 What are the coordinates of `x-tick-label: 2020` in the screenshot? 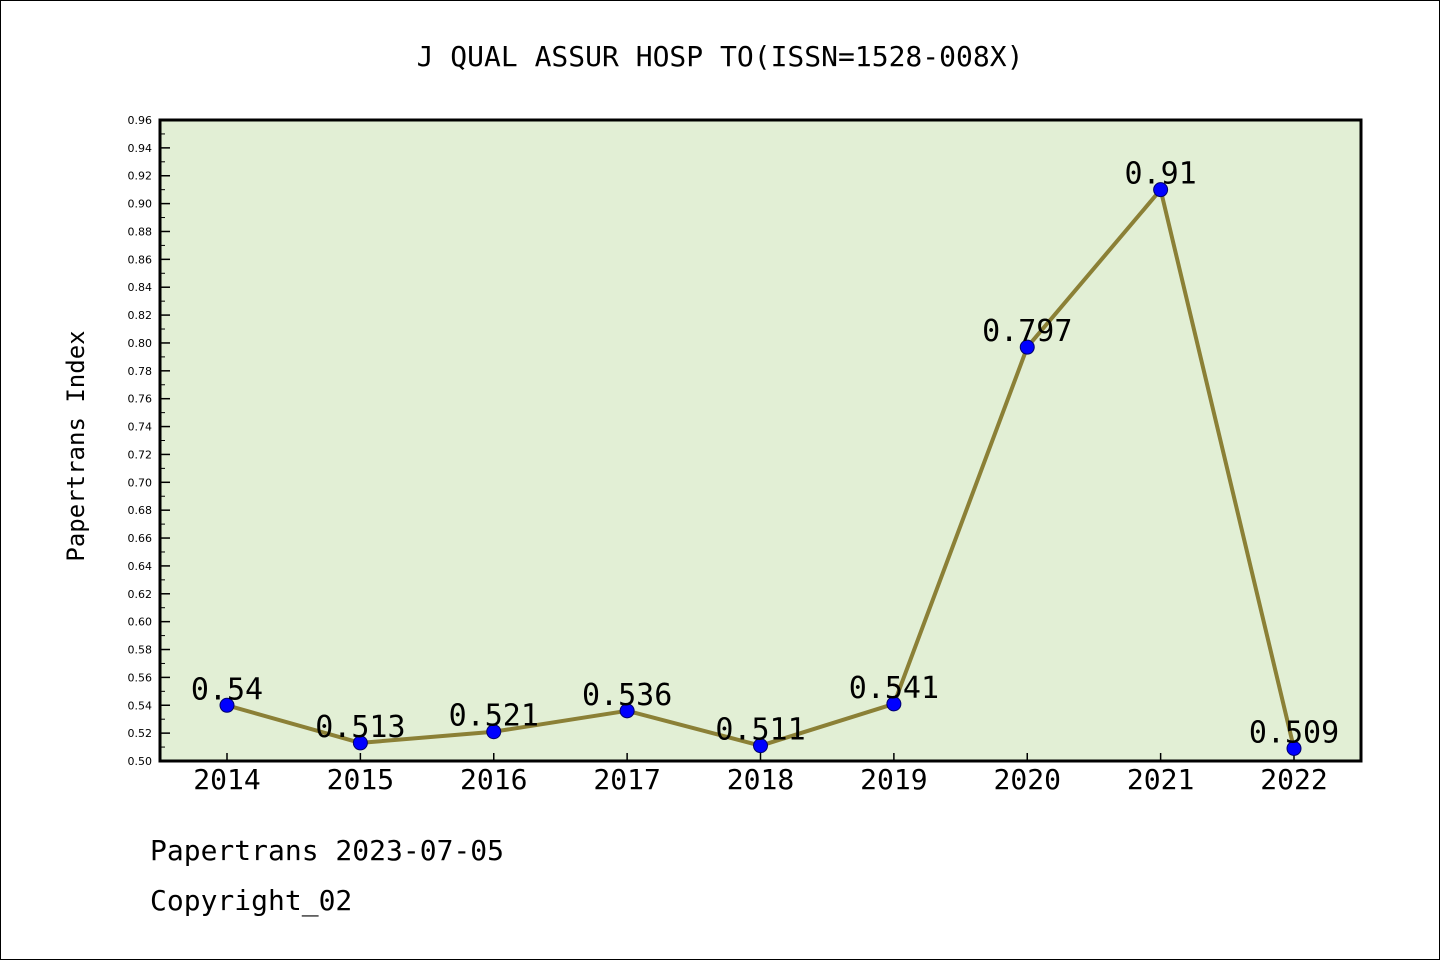 It's located at (1027, 779).